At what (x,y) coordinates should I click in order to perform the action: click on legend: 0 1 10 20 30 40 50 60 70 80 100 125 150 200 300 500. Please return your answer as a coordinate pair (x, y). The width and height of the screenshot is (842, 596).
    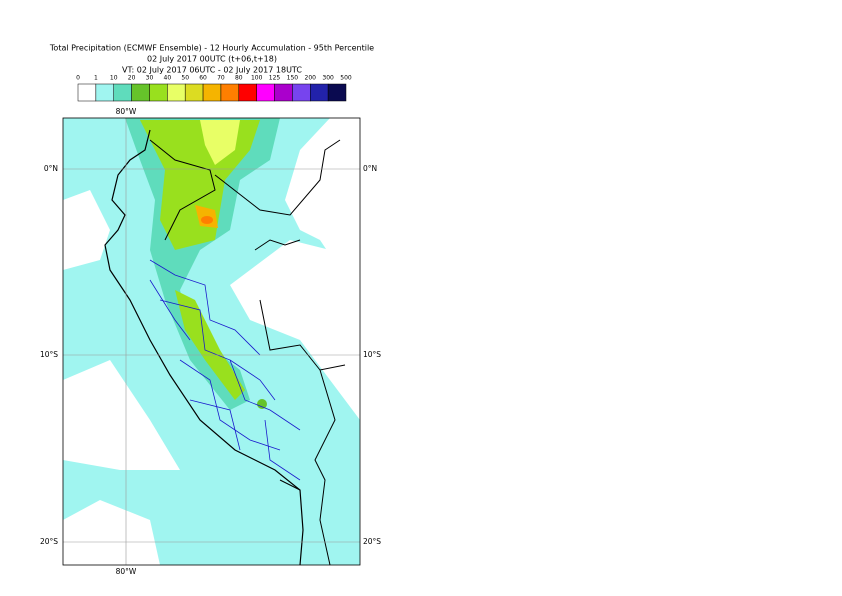
    Looking at the image, I should click on (214, 88).